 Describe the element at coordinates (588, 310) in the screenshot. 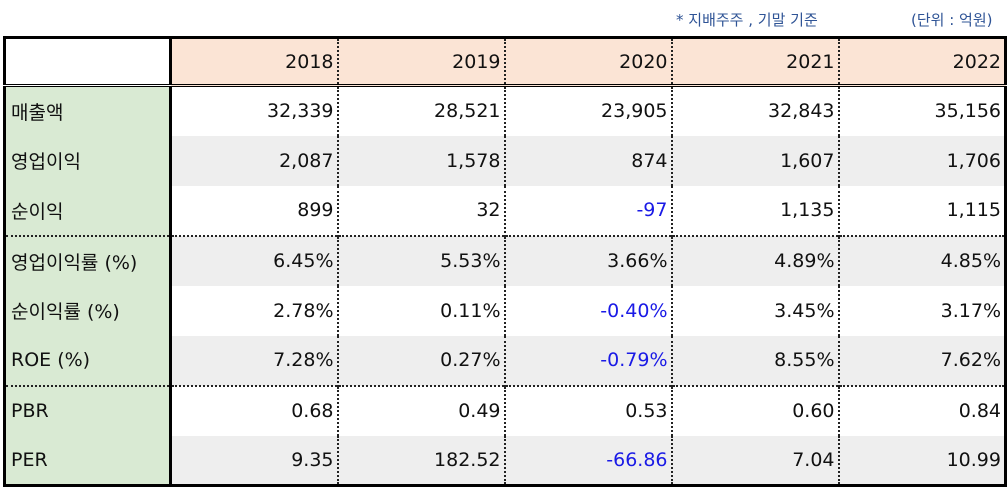

I see `value-cell-negative: -0.40%` at that location.